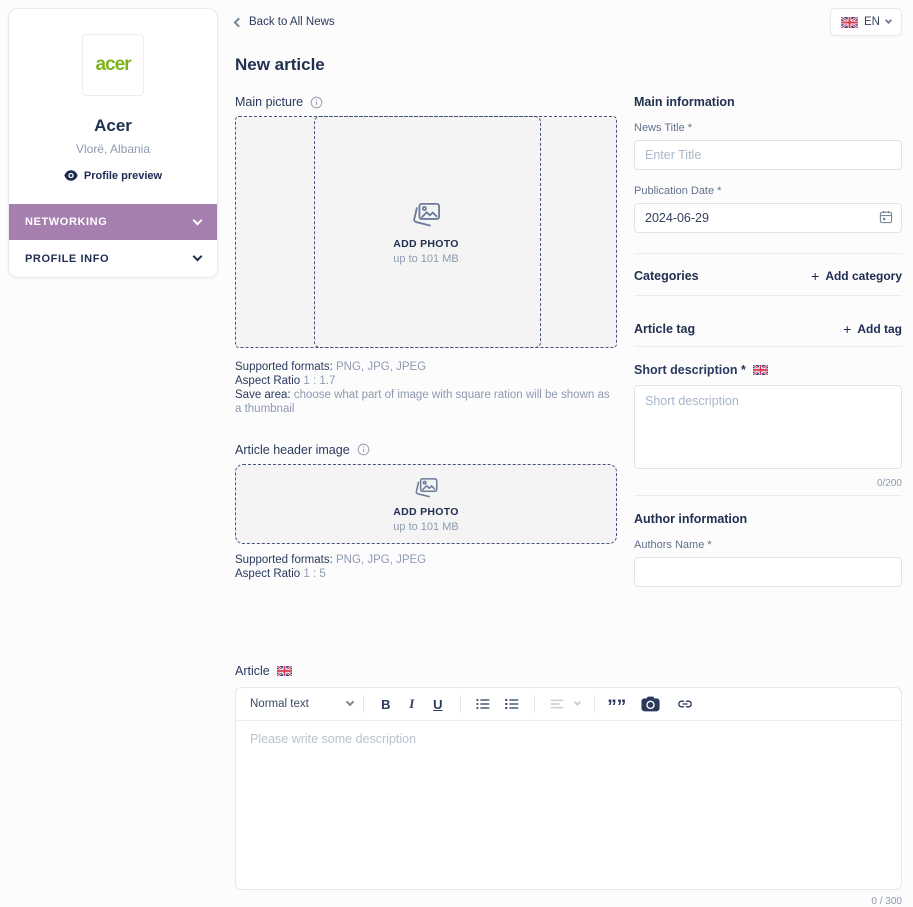 The image size is (913, 907). Describe the element at coordinates (66, 222) in the screenshot. I see `networking-label: NETWORKING` at that location.